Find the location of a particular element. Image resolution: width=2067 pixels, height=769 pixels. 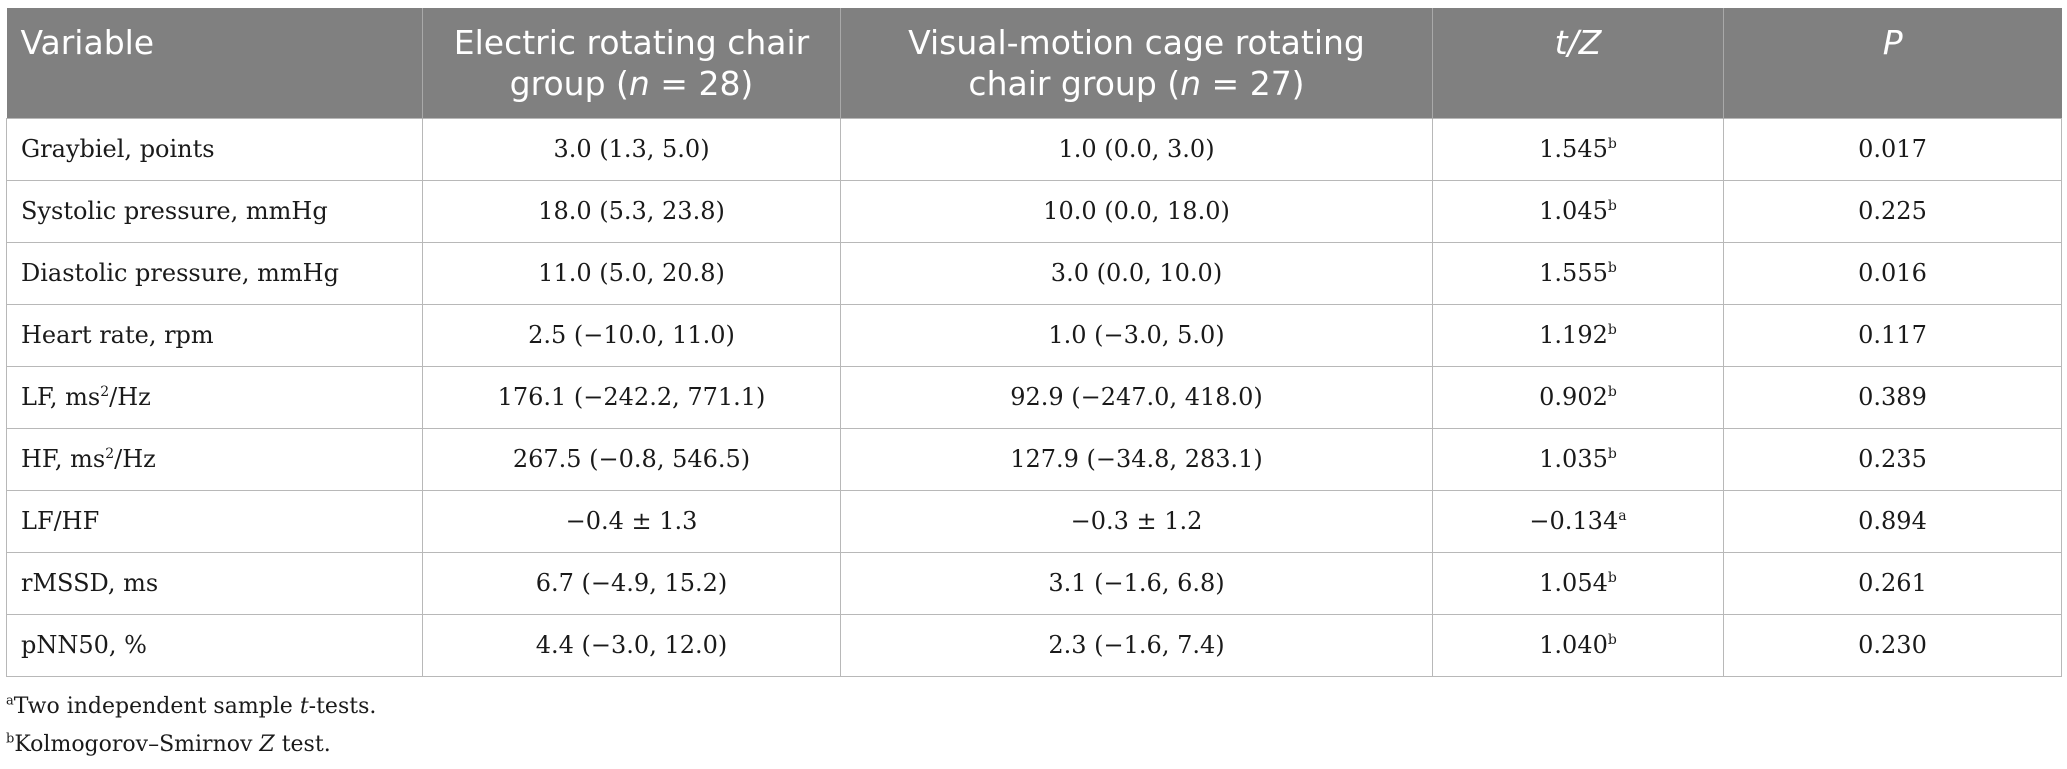

header-p: P is located at coordinates (1892, 63).